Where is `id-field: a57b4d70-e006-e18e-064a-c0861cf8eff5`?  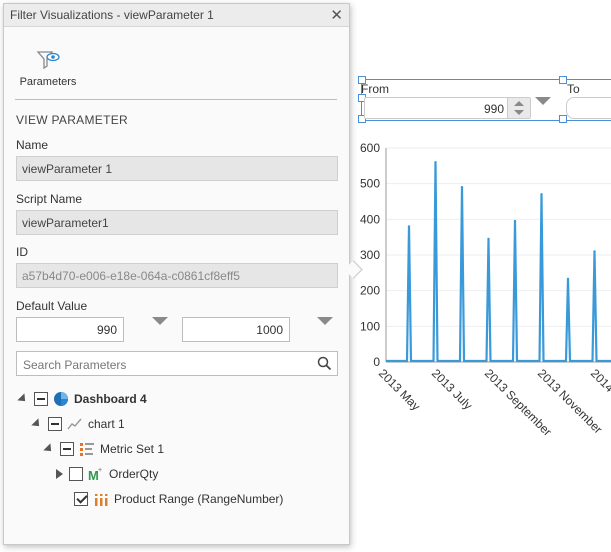
id-field: a57b4d70-e006-e18e-064a-c0861cf8eff5 is located at coordinates (177, 275).